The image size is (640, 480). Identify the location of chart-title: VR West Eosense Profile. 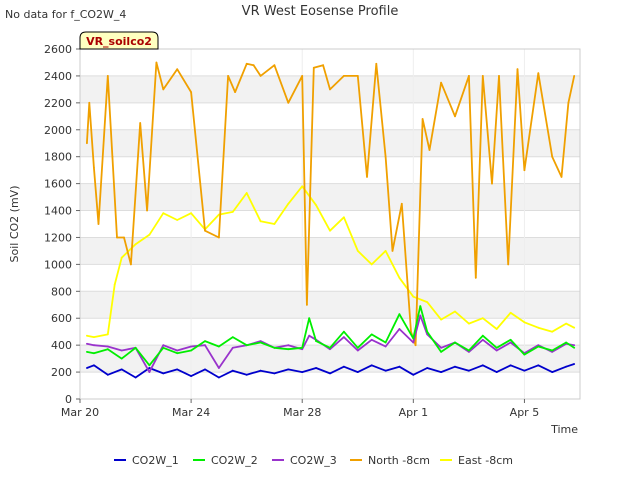
(320, 11).